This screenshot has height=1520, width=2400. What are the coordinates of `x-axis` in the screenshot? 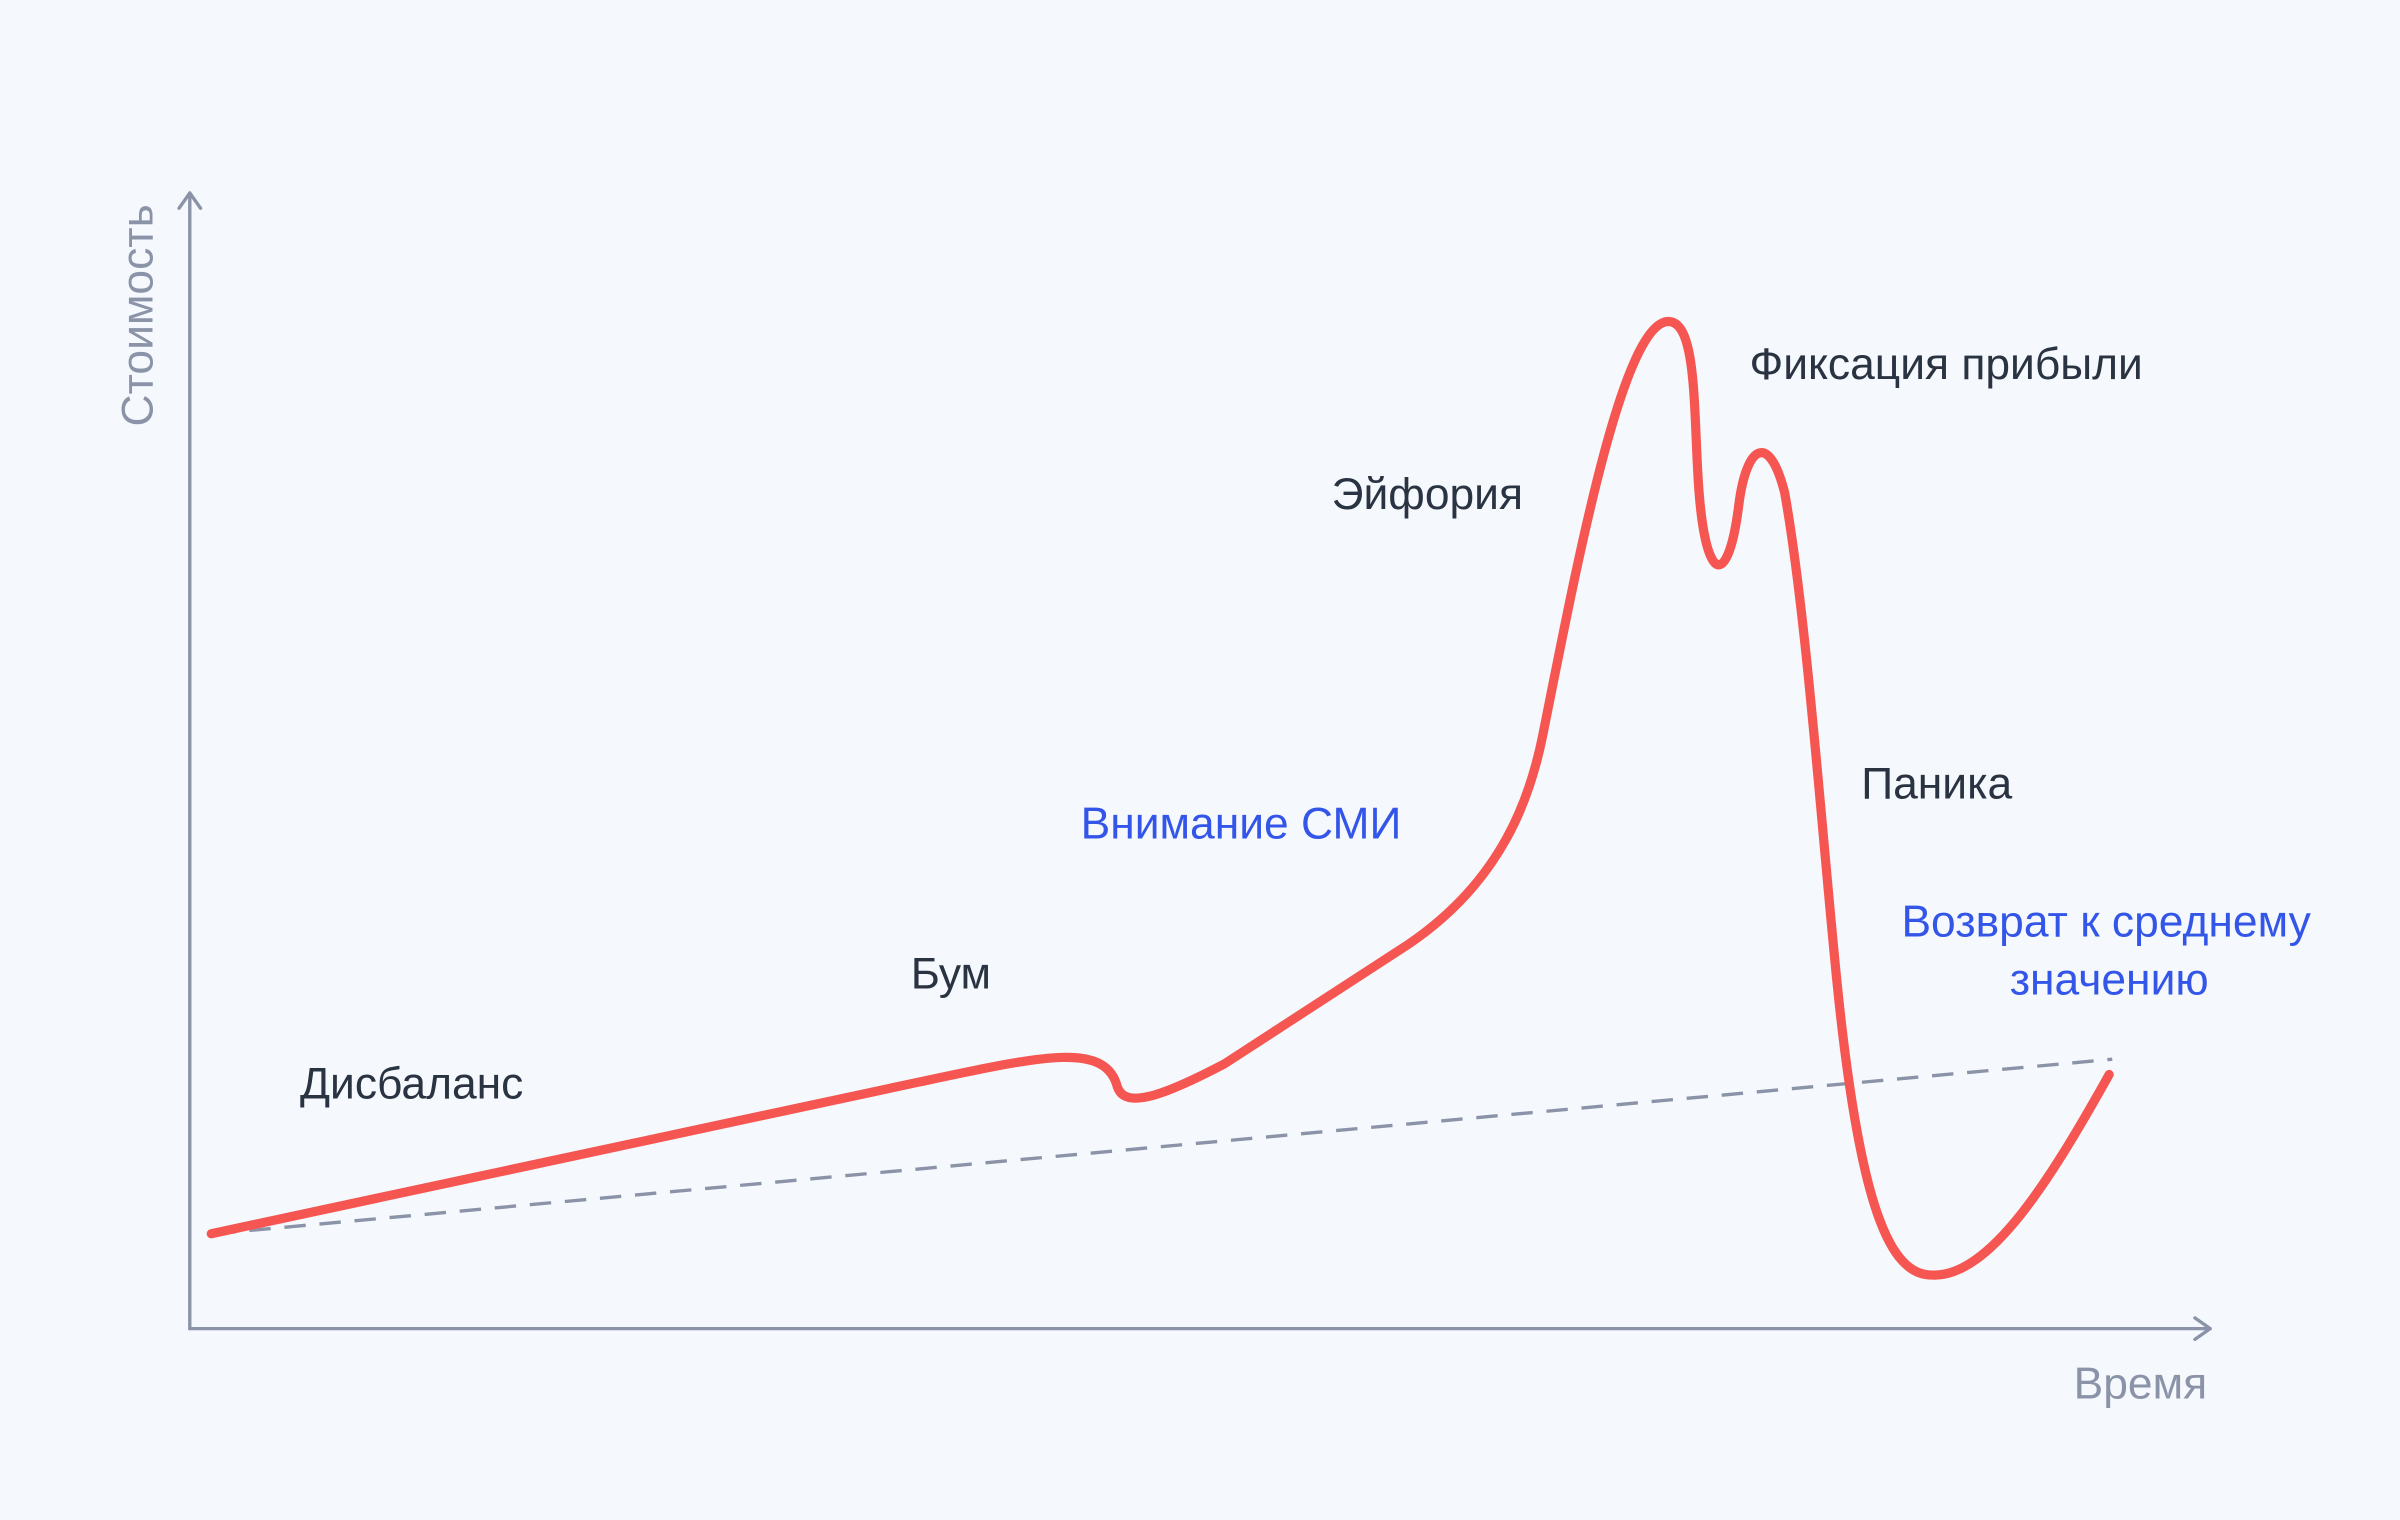 It's located at (1200, 1329).